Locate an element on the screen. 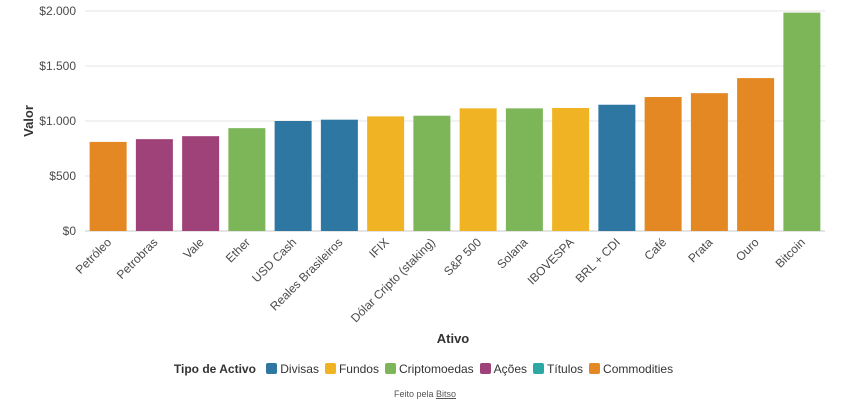 The height and width of the screenshot is (405, 850). legend-label: Fundos is located at coordinates (358, 369).